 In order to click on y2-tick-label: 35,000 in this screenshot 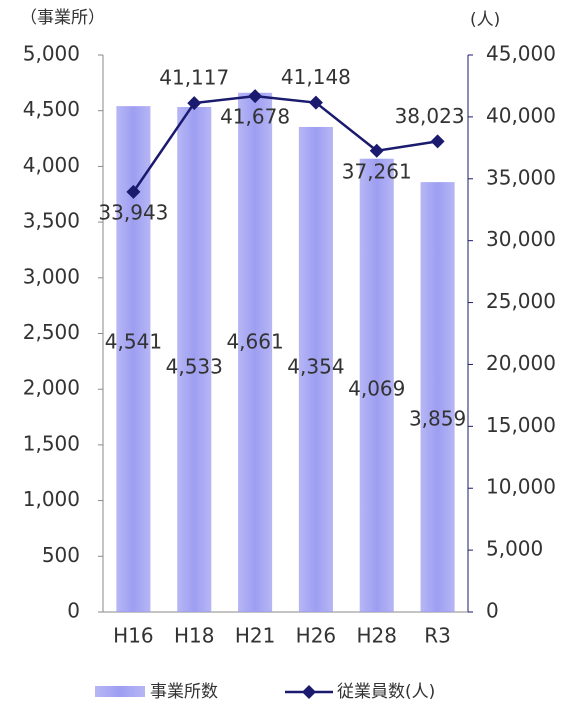, I will do `click(521, 177)`.